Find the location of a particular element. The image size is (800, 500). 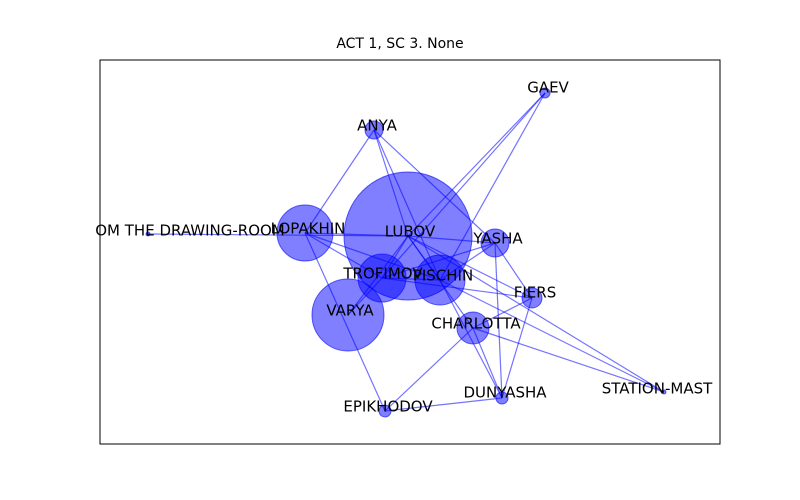

node-pischin is located at coordinates (440, 280).